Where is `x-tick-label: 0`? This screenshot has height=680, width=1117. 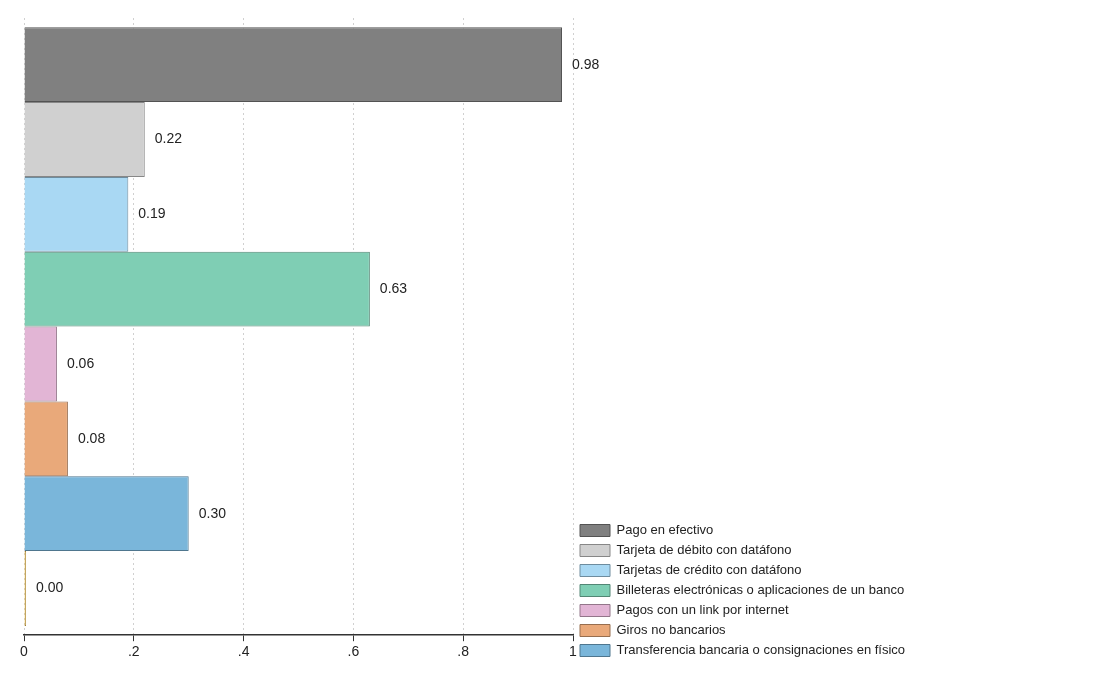 x-tick-label: 0 is located at coordinates (24, 651).